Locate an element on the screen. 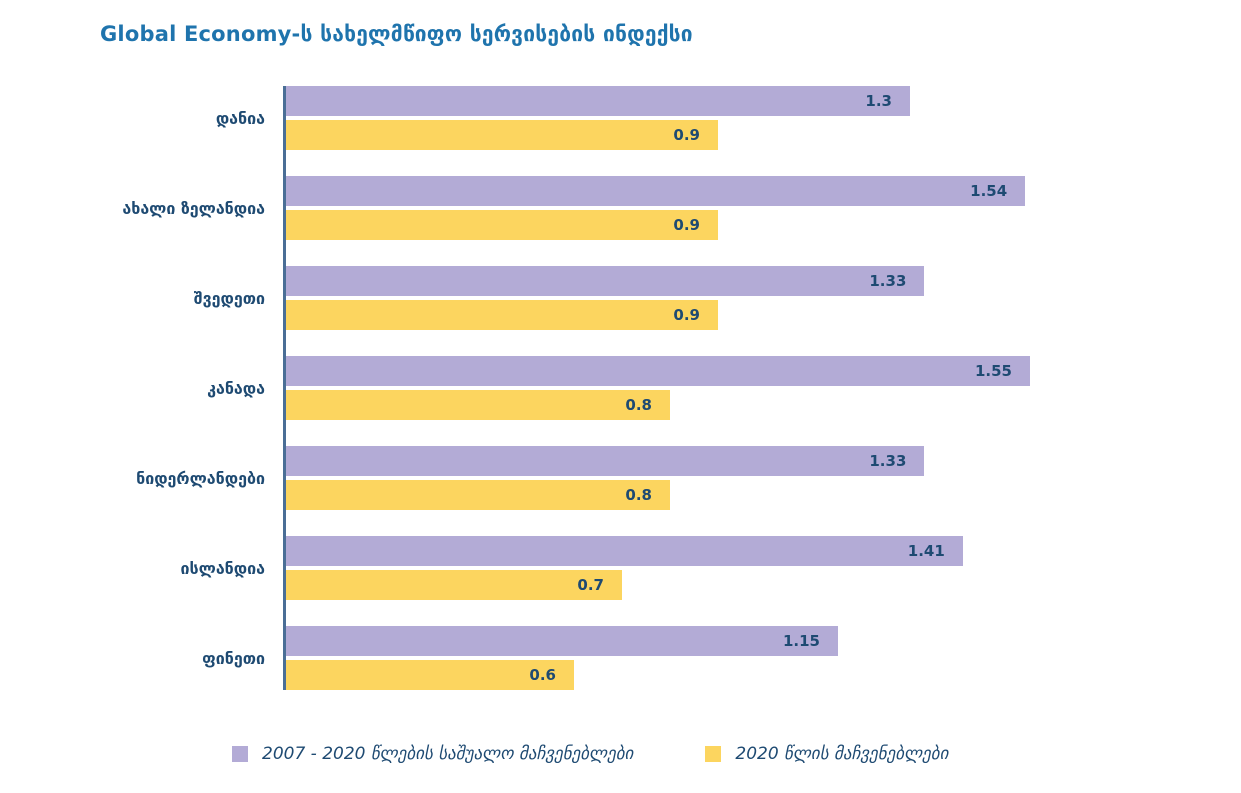 Image resolution: width=1241 pixels, height=793 pixels. bar-2020: 0.6 is located at coordinates (430, 675).